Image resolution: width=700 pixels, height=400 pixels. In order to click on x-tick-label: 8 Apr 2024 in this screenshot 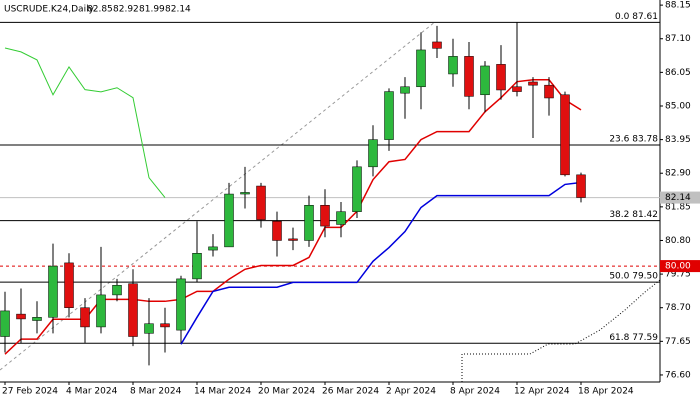, I will do `click(475, 392)`.